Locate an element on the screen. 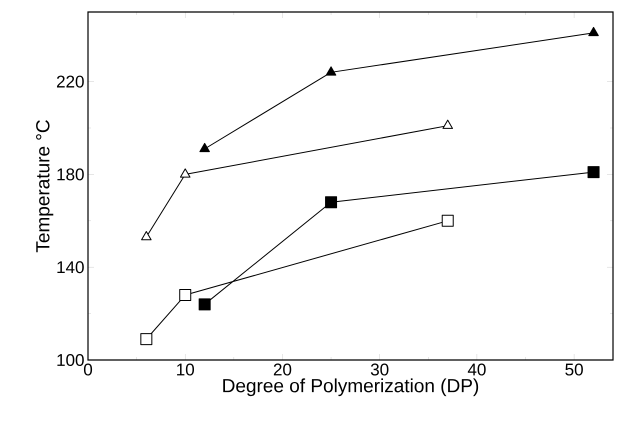 This screenshot has height=422, width=630. x-tick-label: 10 is located at coordinates (185, 370).